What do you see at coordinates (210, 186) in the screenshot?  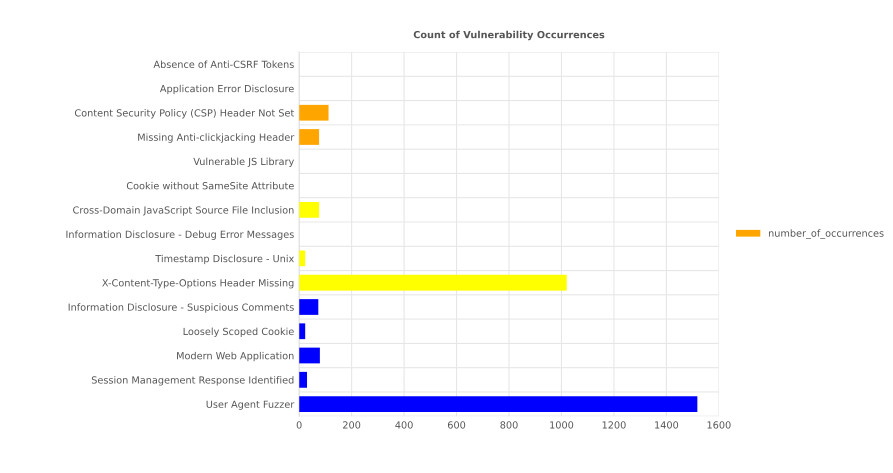 I see `y-tick-label: Cookie without SameSite Attribute` at bounding box center [210, 186].